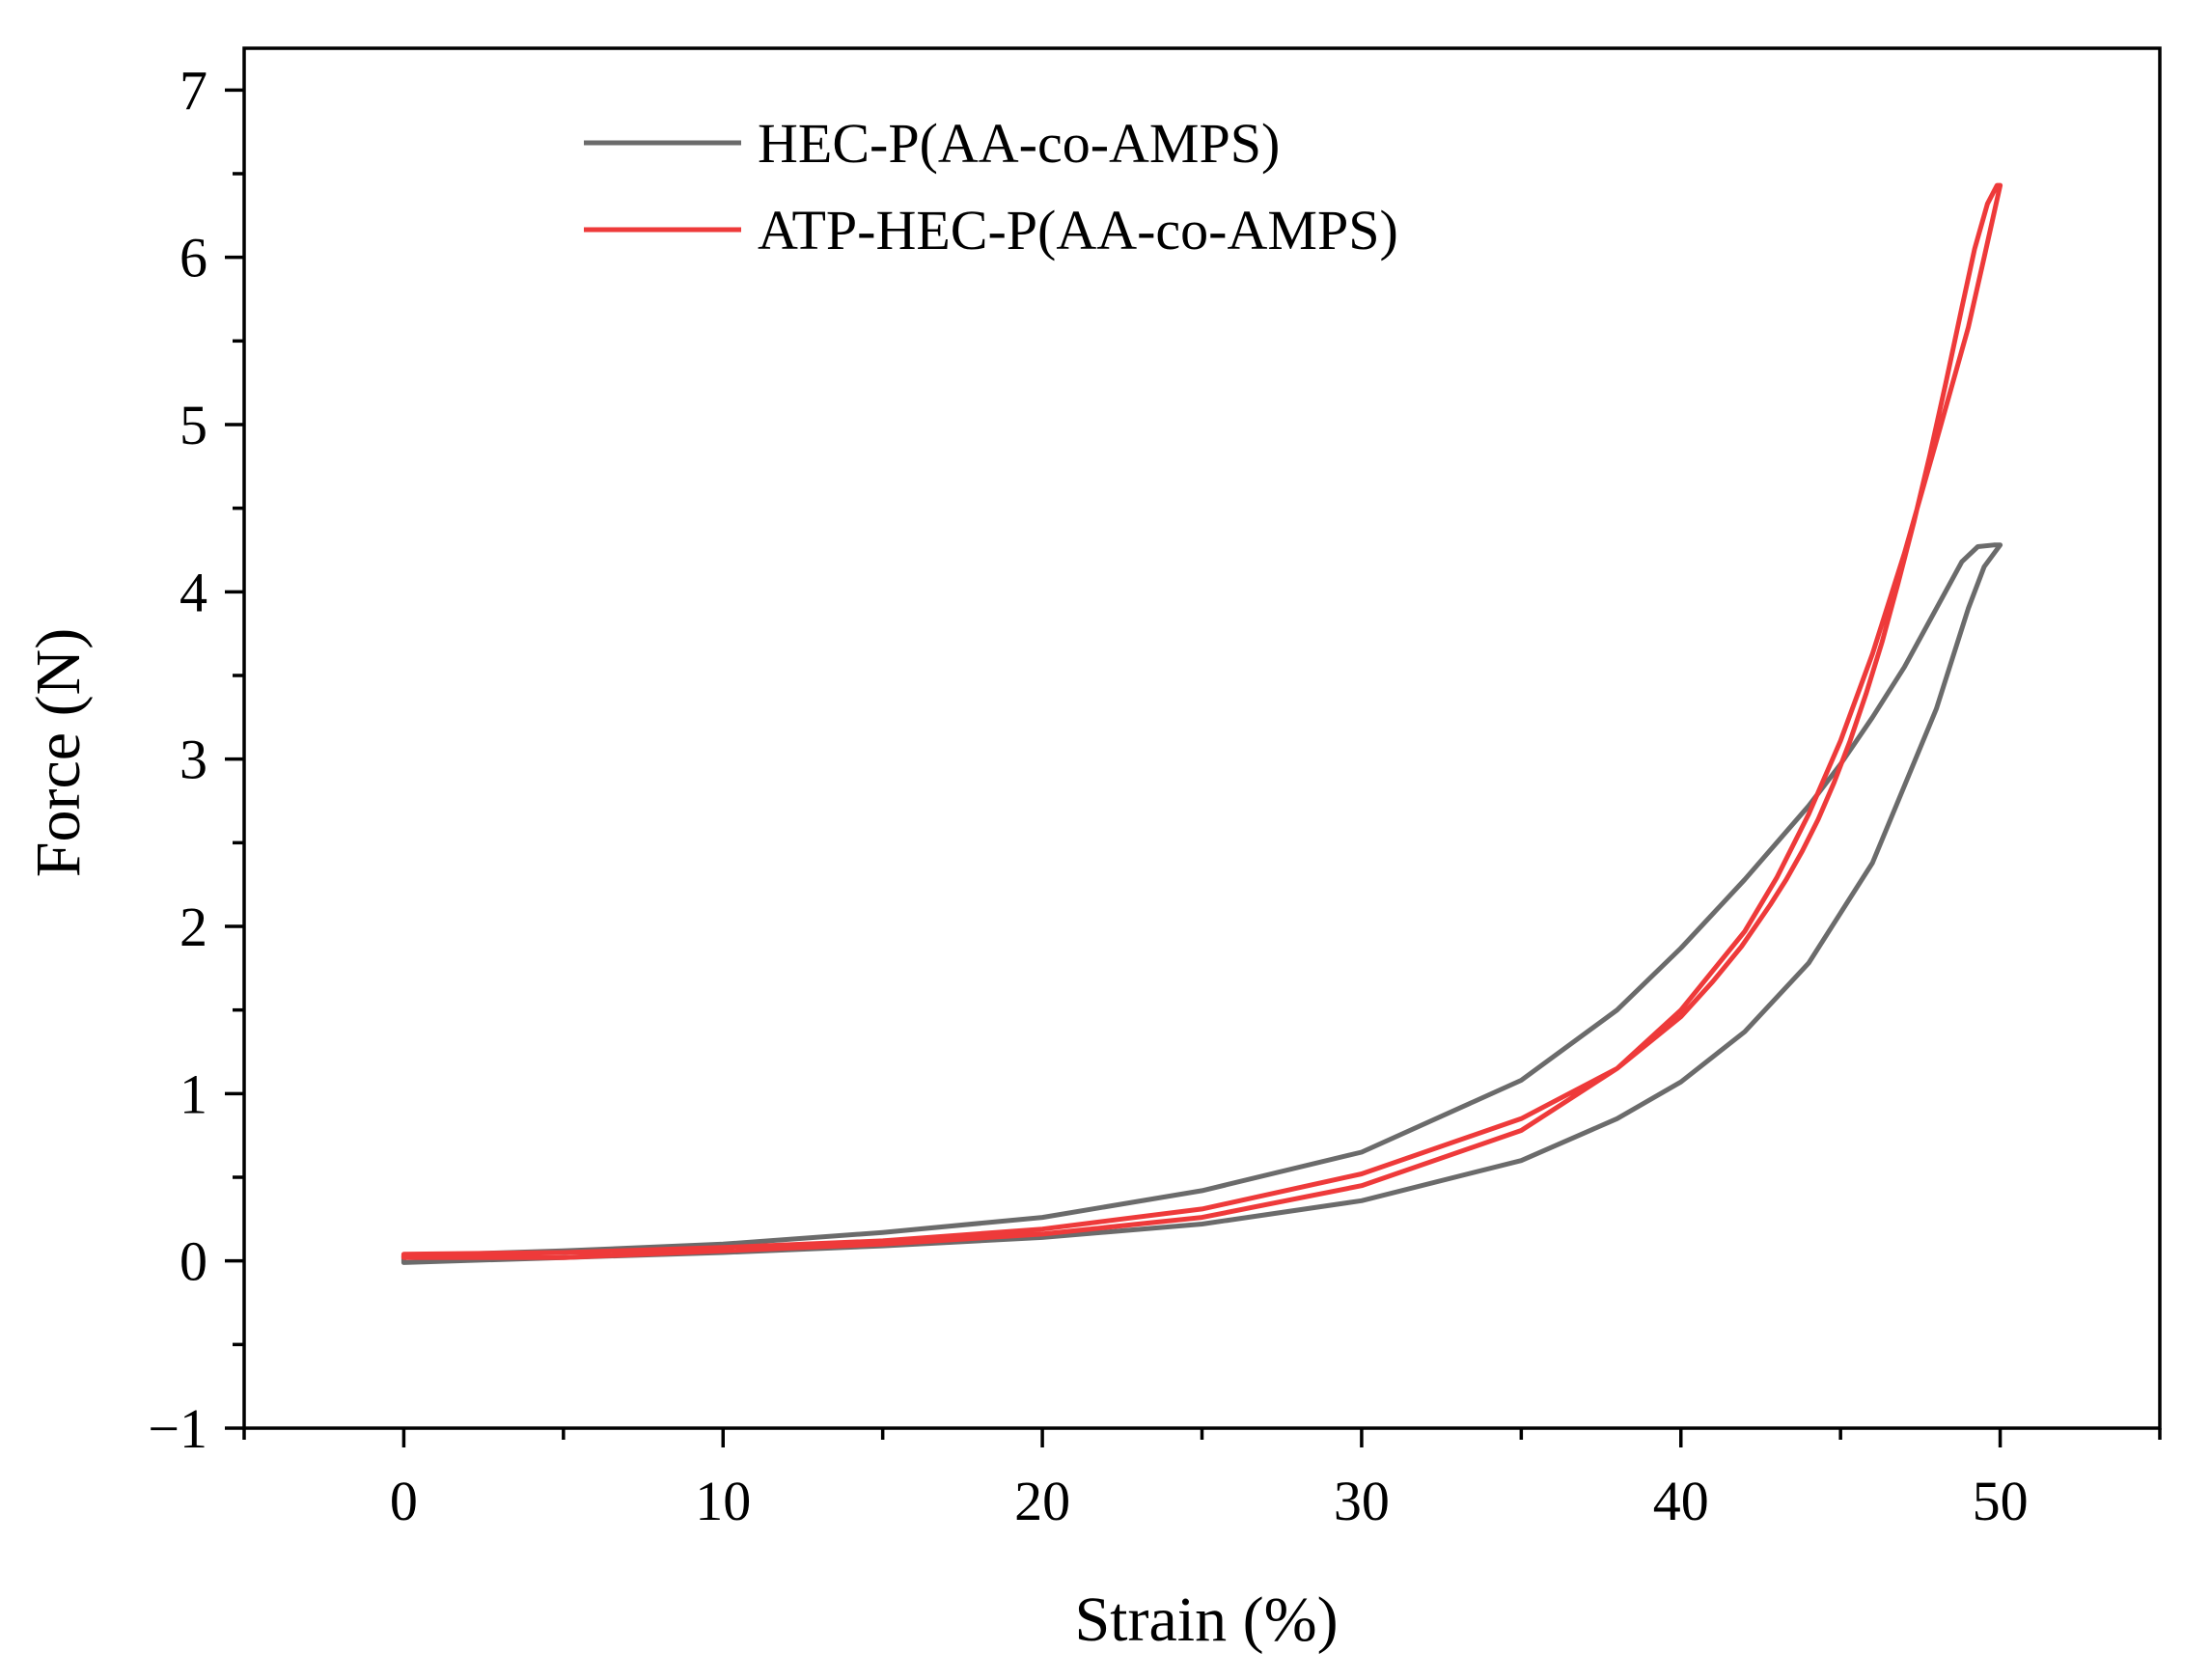 The width and height of the screenshot is (2210, 1680). What do you see at coordinates (178, 1428) in the screenshot?
I see `y-tick-label: −1` at bounding box center [178, 1428].